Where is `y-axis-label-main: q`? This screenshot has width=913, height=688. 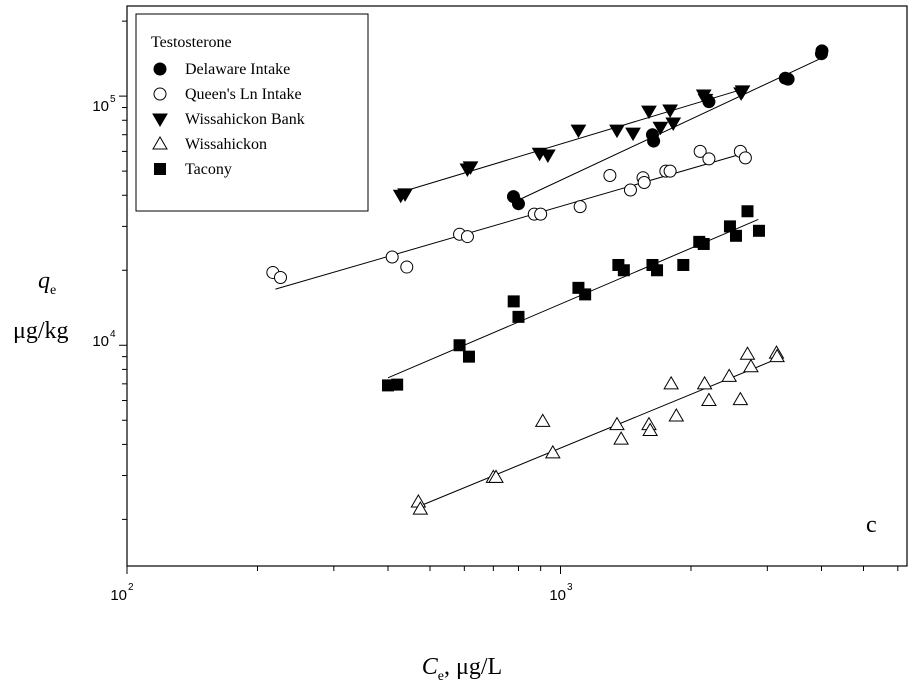 y-axis-label-main: q is located at coordinates (44, 281).